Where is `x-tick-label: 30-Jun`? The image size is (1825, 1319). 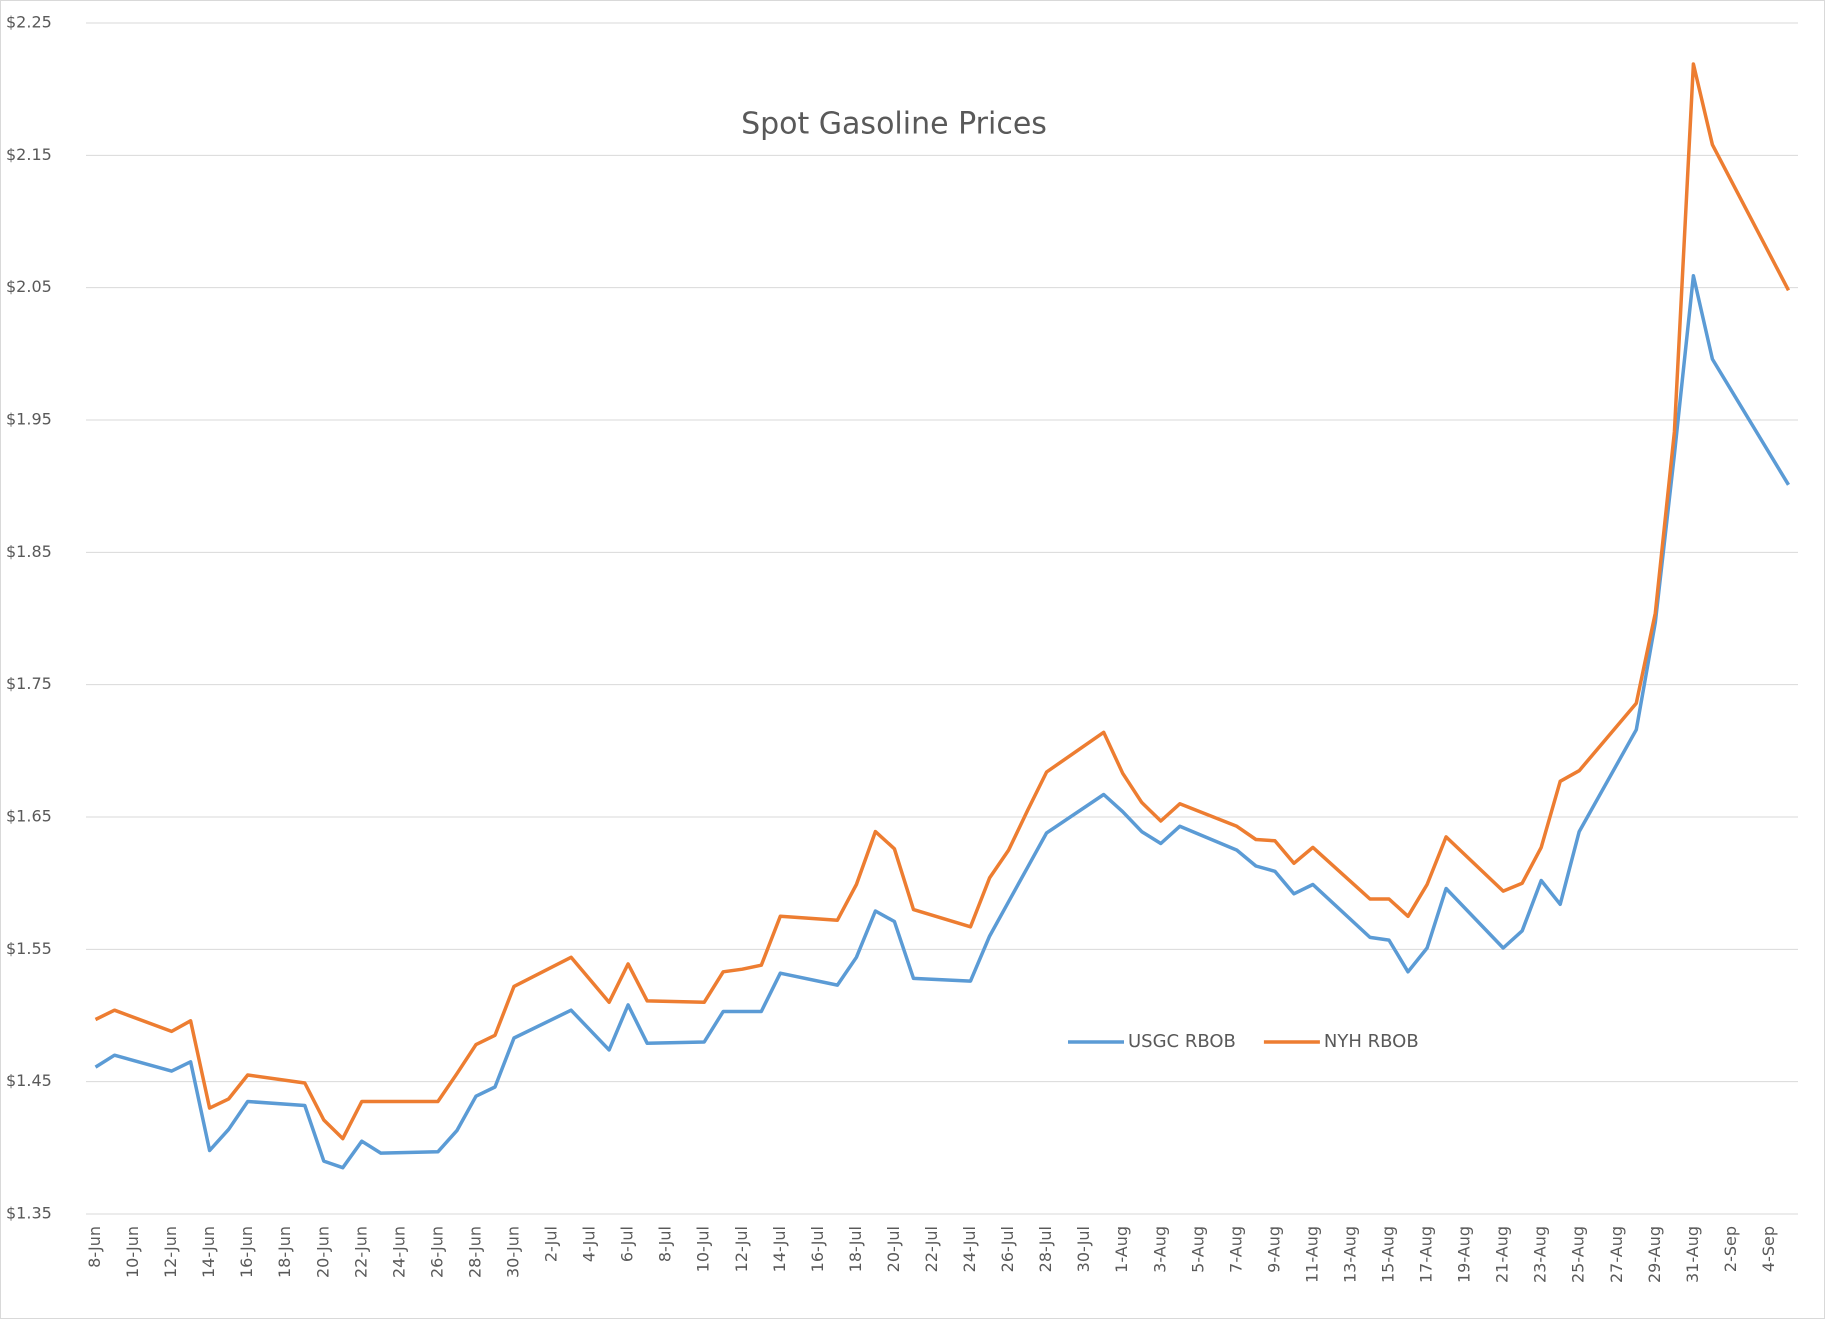 x-tick-label: 30-Jun is located at coordinates (513, 1252).